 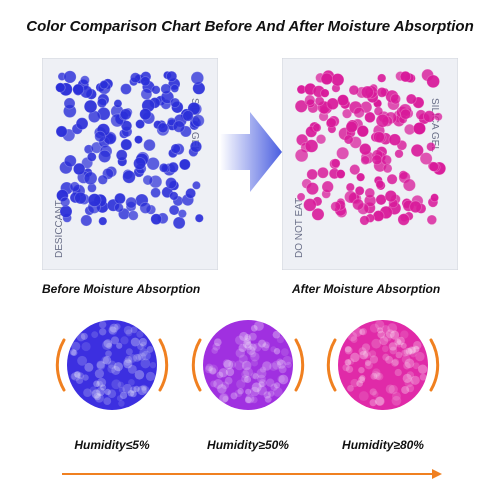 What do you see at coordinates (121, 289) in the screenshot?
I see `caption-before: Before Moisture Absorption` at bounding box center [121, 289].